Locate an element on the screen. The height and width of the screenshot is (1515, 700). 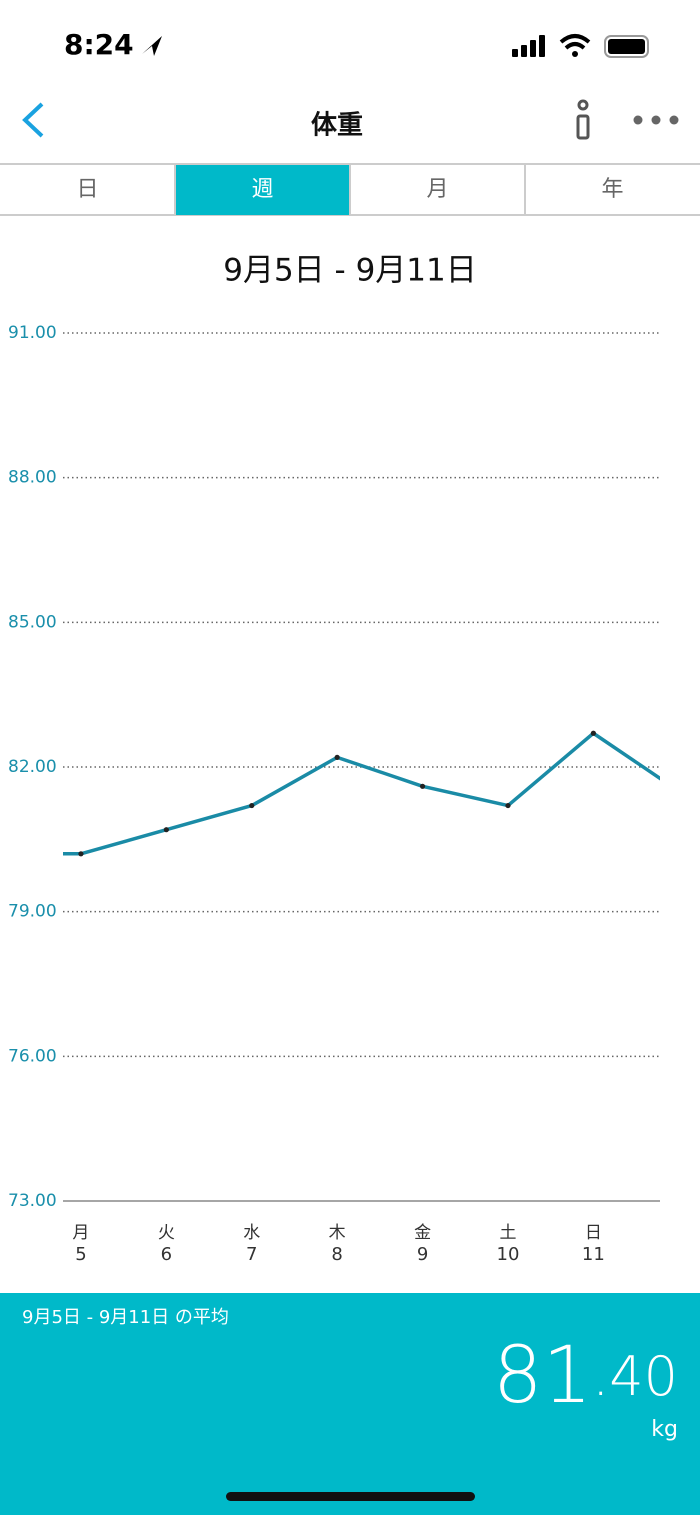
tab-active-bg is located at coordinates (262, 190).